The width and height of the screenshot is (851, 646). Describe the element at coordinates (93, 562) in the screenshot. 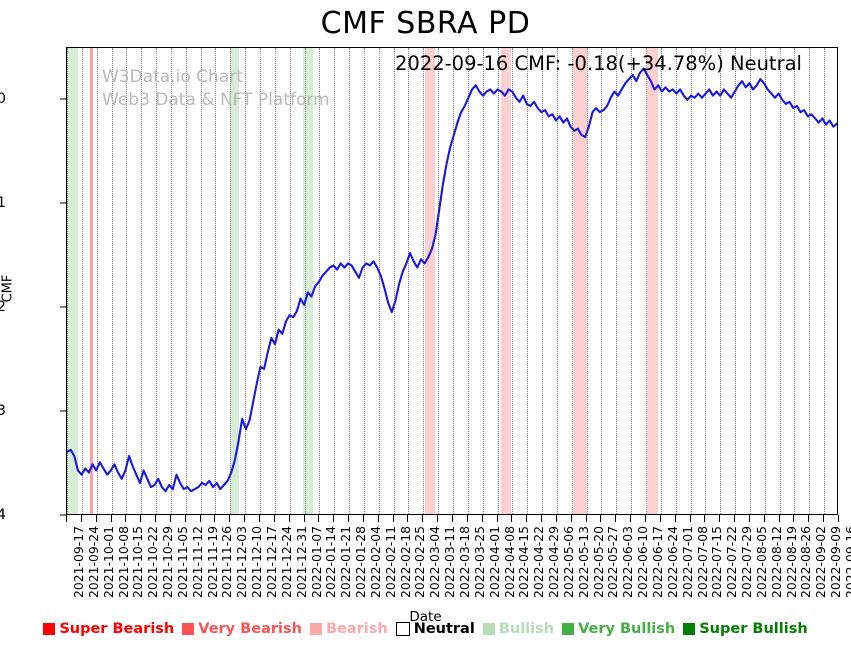

I see `x-axis-tick-label: 2021-09-24` at that location.